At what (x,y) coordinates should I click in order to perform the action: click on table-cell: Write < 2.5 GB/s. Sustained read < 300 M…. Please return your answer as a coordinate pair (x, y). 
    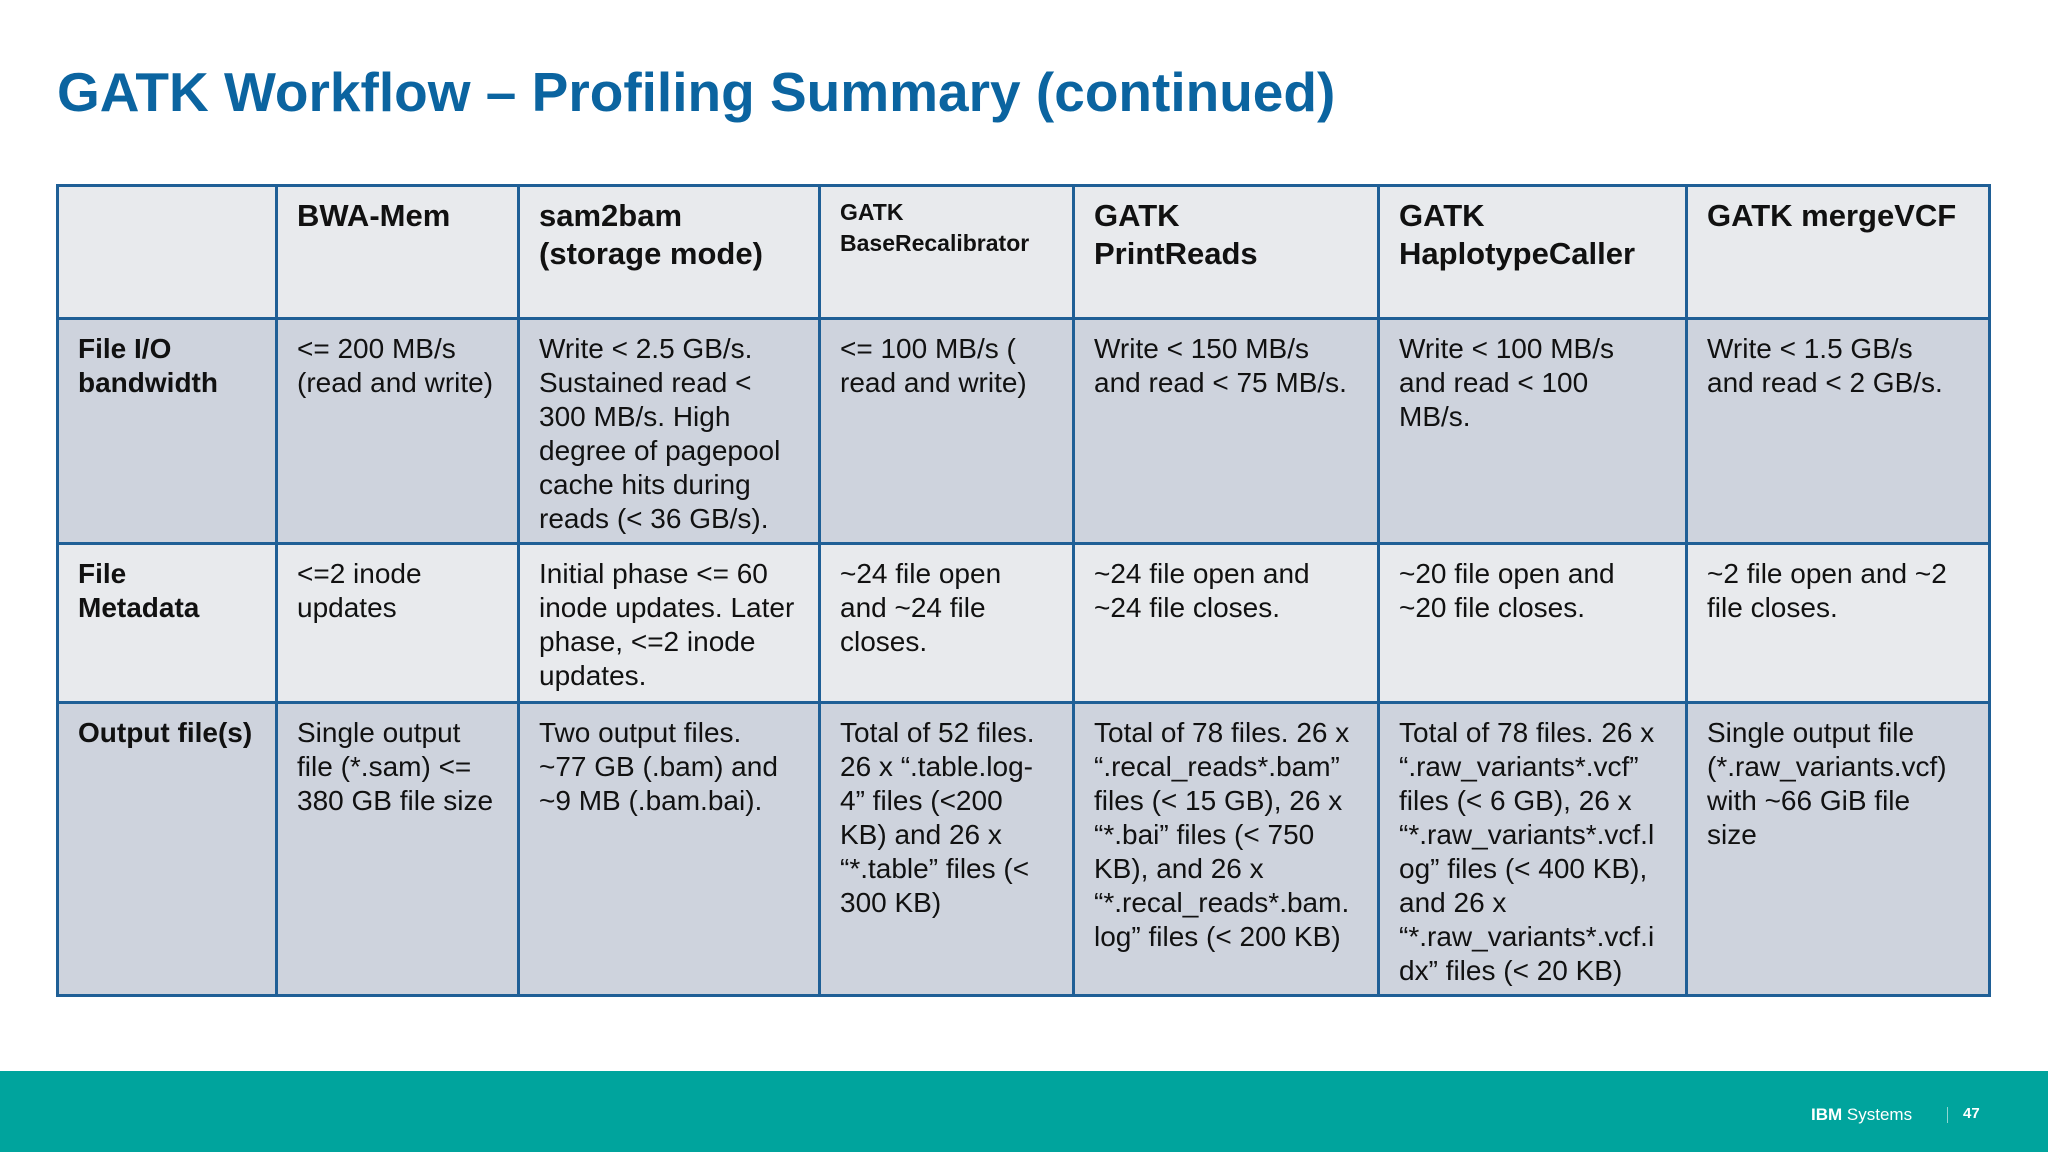
    Looking at the image, I should click on (669, 431).